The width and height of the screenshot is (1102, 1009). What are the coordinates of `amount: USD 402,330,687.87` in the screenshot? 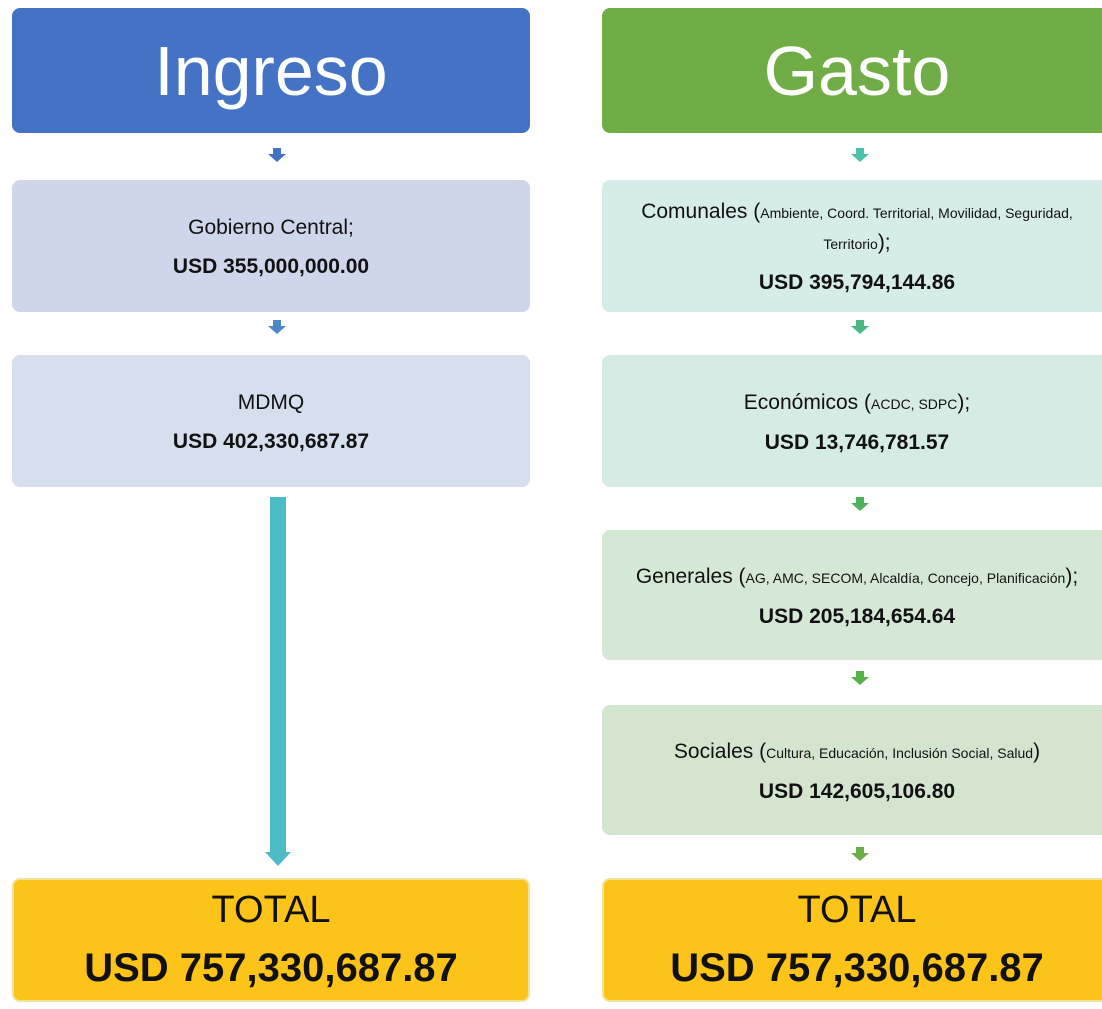 It's located at (271, 441).